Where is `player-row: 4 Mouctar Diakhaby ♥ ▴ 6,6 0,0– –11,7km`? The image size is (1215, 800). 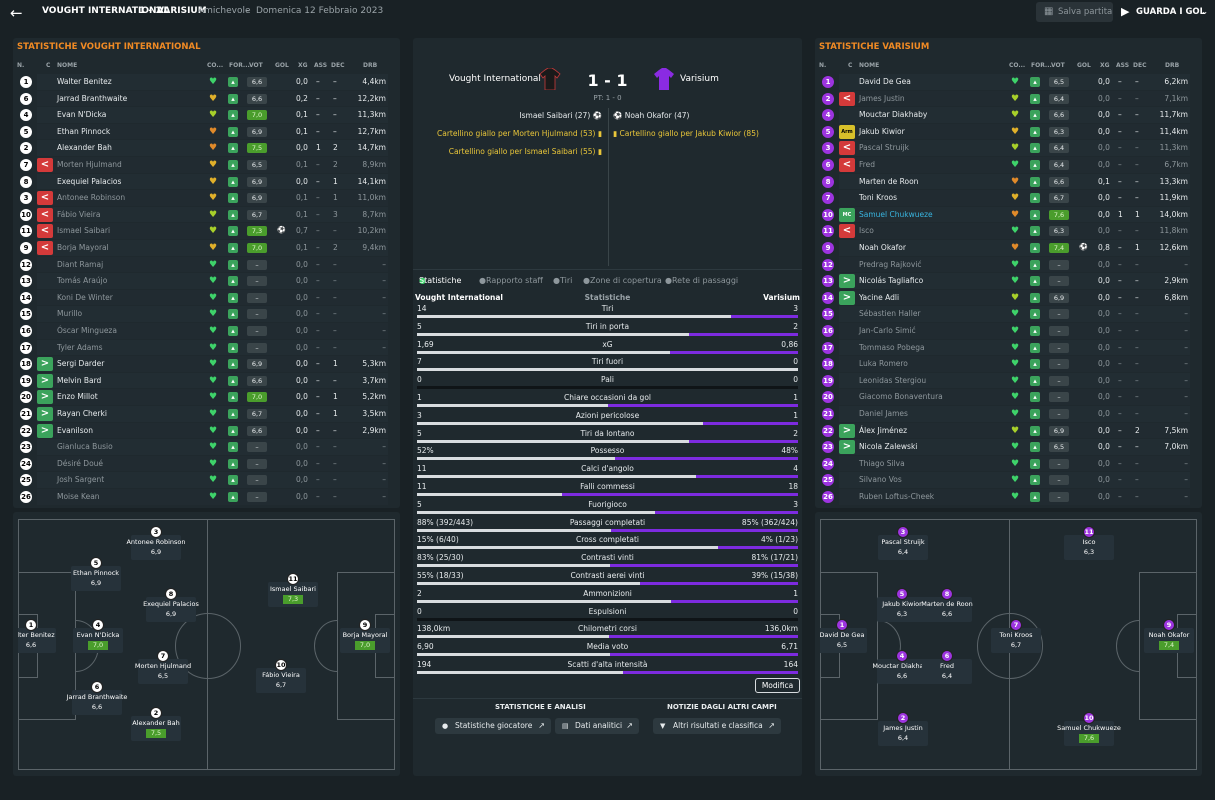
player-row: 4 Mouctar Diakhaby ♥ ▴ 6,6 0,0– –11,7km is located at coordinates (1008, 115).